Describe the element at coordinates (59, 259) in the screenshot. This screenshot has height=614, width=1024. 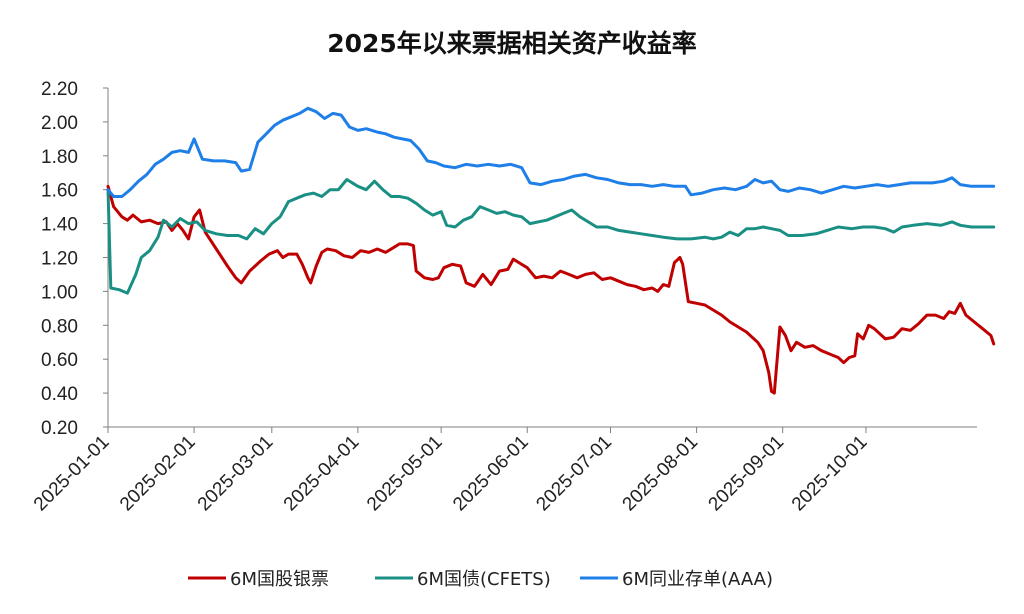
I see `y-tick-label: 1.20` at that location.